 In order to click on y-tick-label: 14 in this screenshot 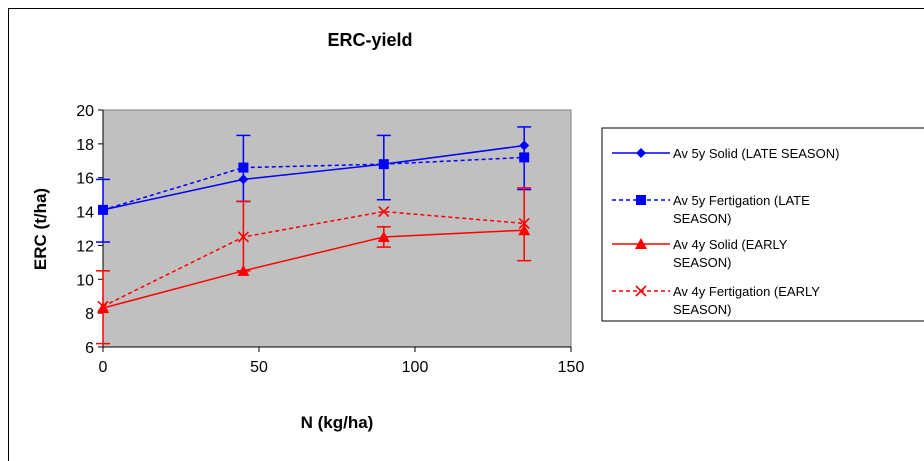, I will do `click(85, 213)`.